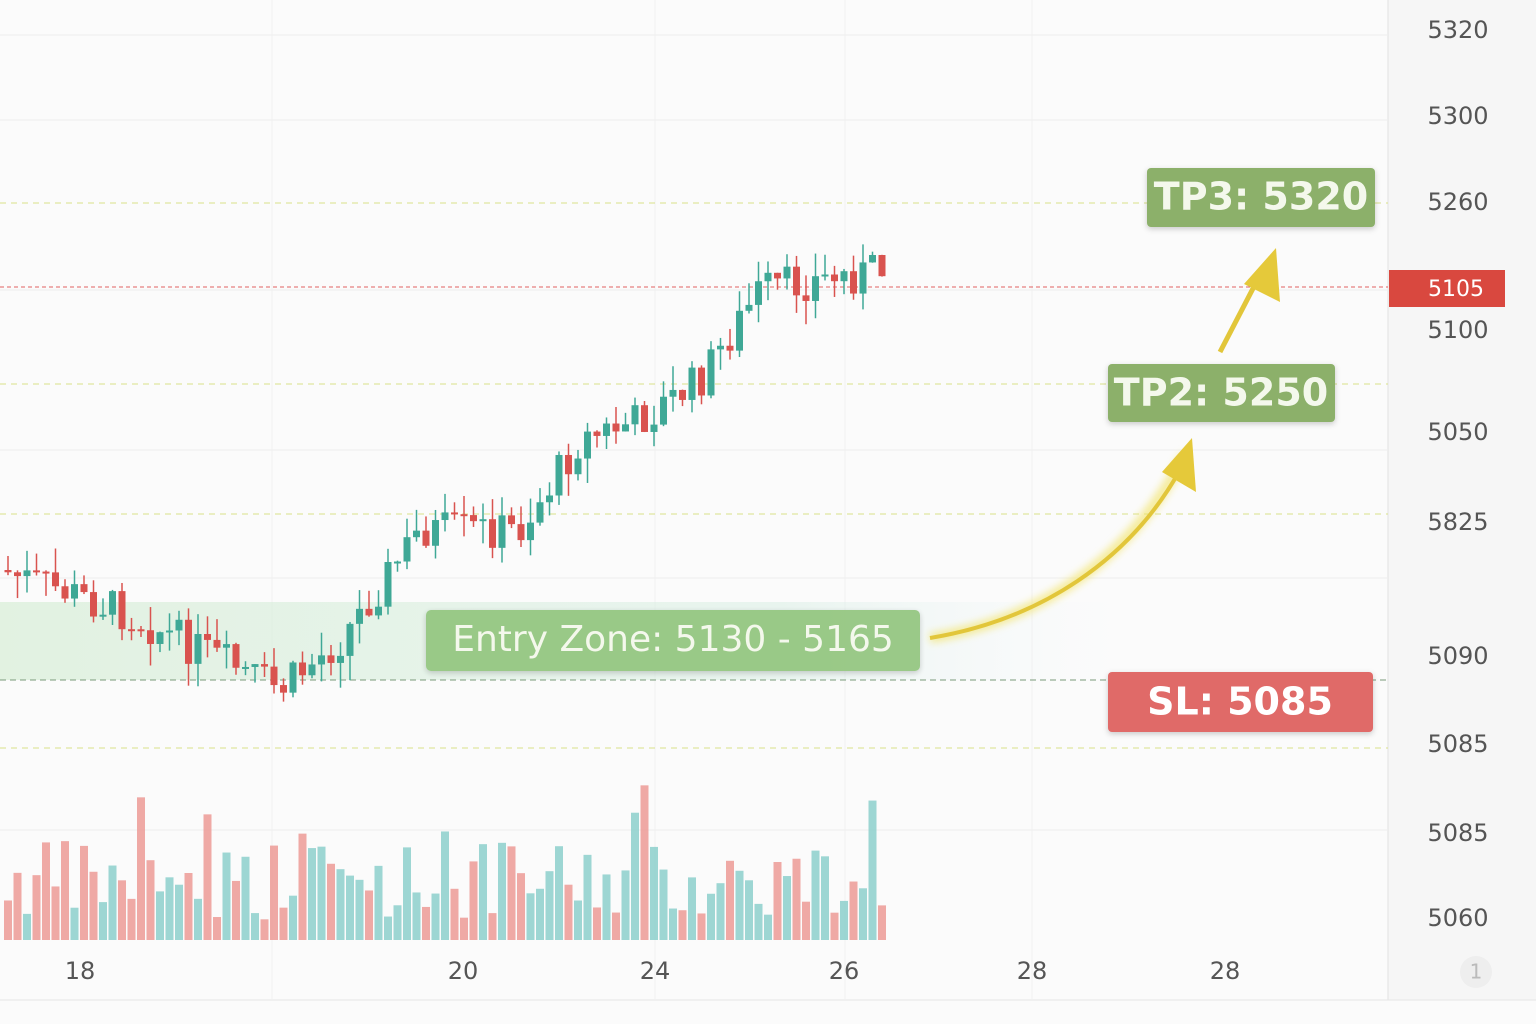 The height and width of the screenshot is (1024, 1536). Describe the element at coordinates (445, 862) in the screenshot. I see `volume` at that location.